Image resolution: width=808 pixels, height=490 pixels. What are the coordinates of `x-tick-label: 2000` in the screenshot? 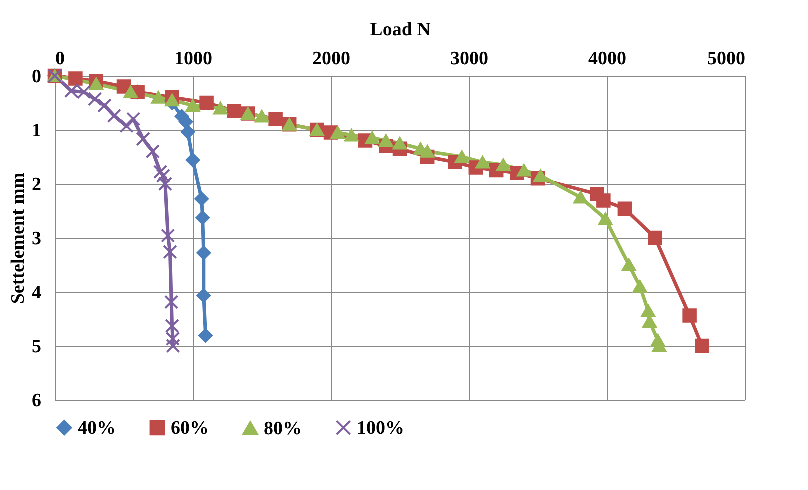 It's located at (331, 59).